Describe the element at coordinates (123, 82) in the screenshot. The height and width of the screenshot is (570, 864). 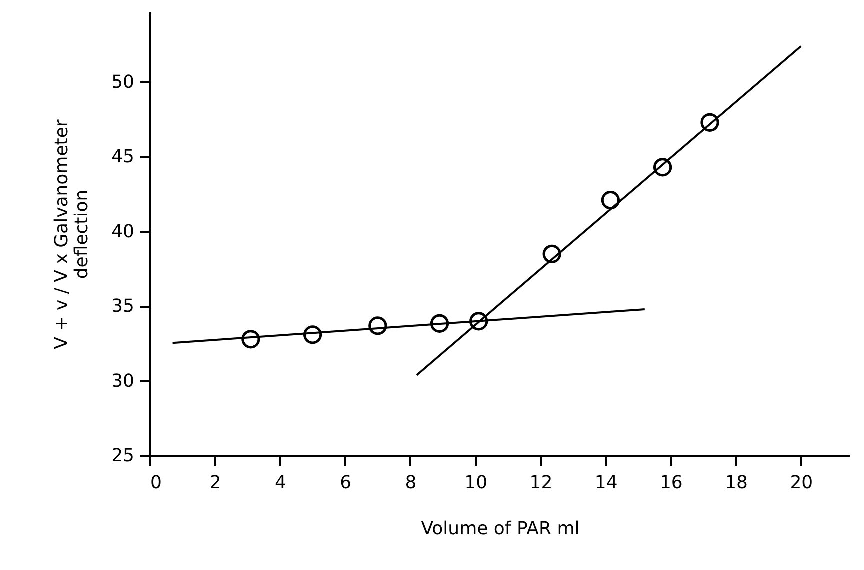
I see `y-tick-label: 50` at that location.